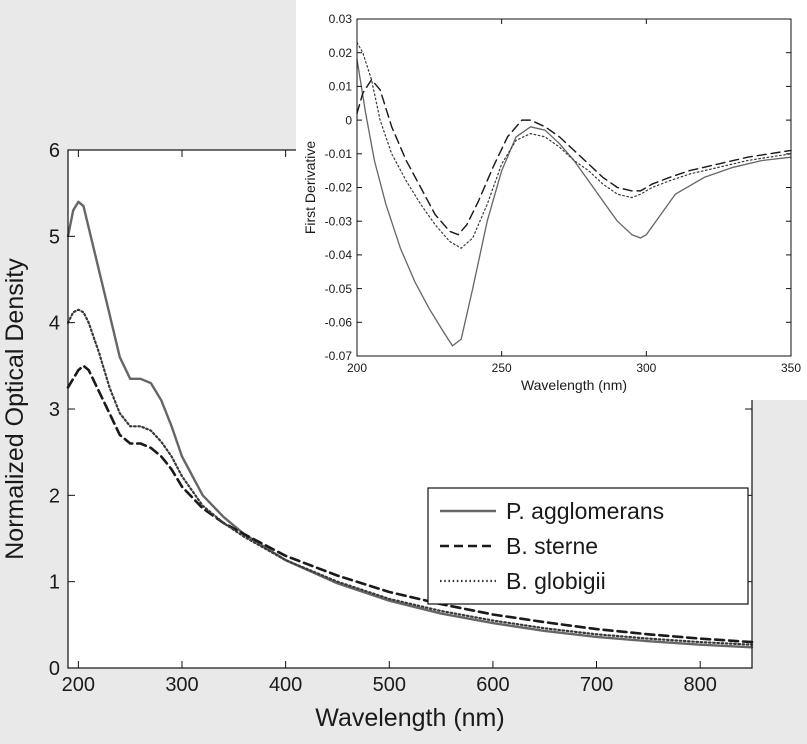  What do you see at coordinates (339, 289) in the screenshot?
I see `inset-y-tick-label: -0.05` at bounding box center [339, 289].